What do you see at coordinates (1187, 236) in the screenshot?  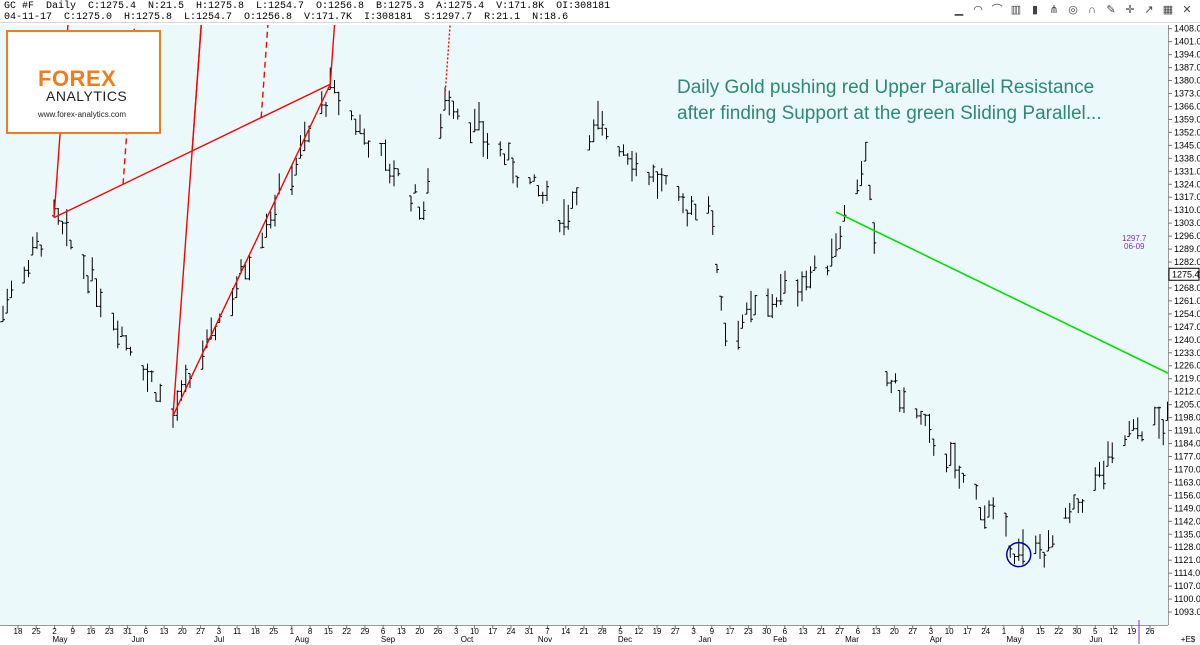 I see `y-tick-label: 1296.0` at bounding box center [1187, 236].